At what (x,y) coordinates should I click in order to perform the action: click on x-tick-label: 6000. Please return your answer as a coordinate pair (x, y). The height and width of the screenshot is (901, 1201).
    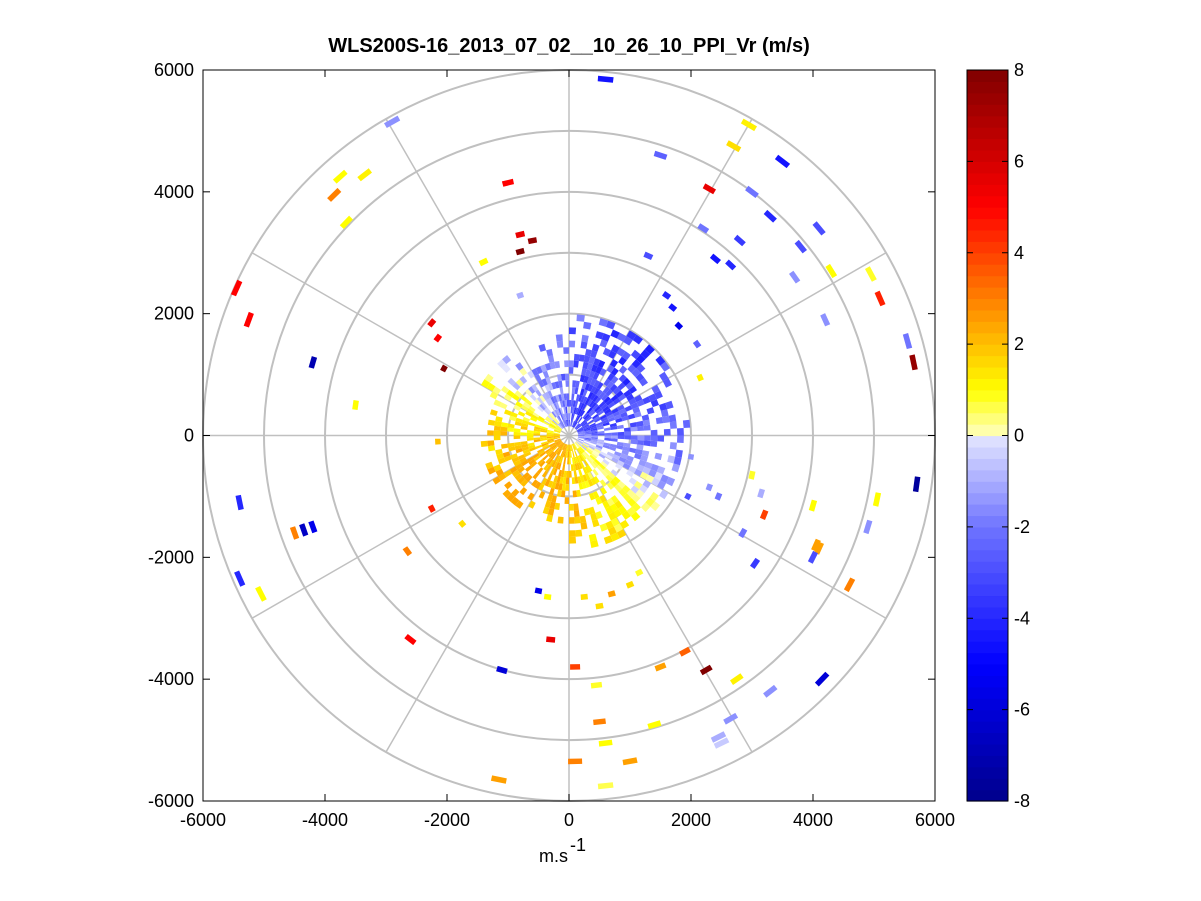
    Looking at the image, I should click on (935, 820).